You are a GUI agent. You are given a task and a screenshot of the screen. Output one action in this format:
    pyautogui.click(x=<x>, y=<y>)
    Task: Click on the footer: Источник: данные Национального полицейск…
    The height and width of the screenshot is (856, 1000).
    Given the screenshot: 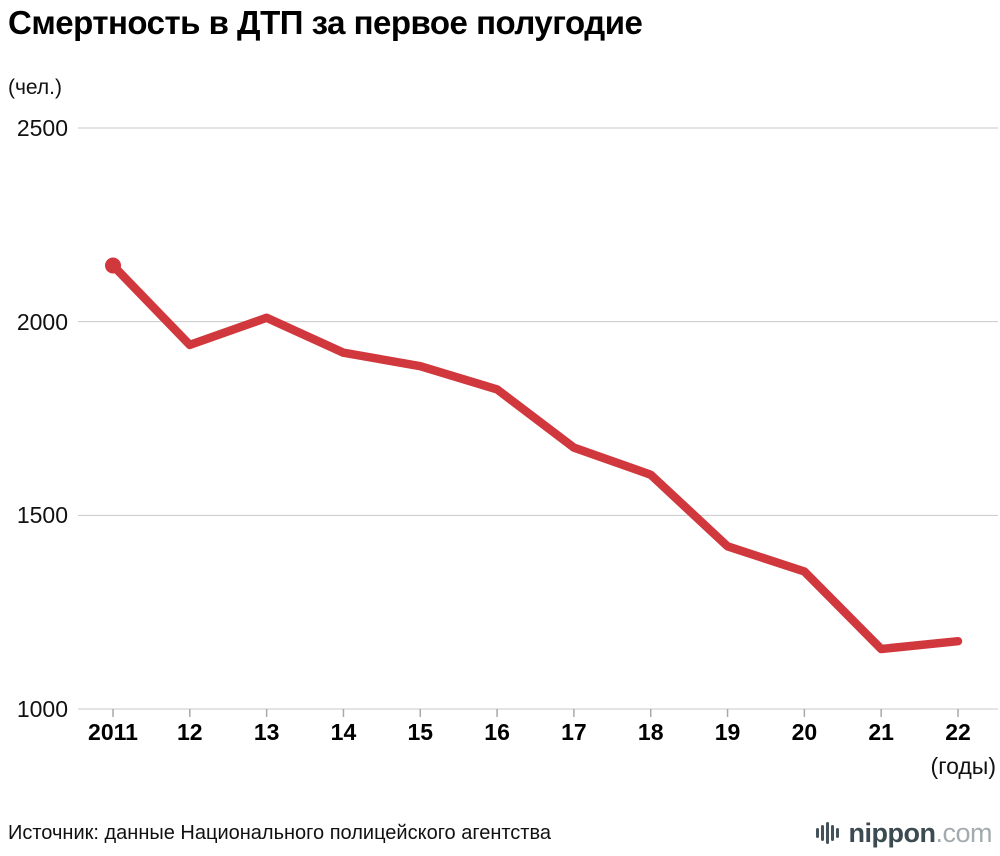 What is the action you would take?
    pyautogui.click(x=500, y=833)
    